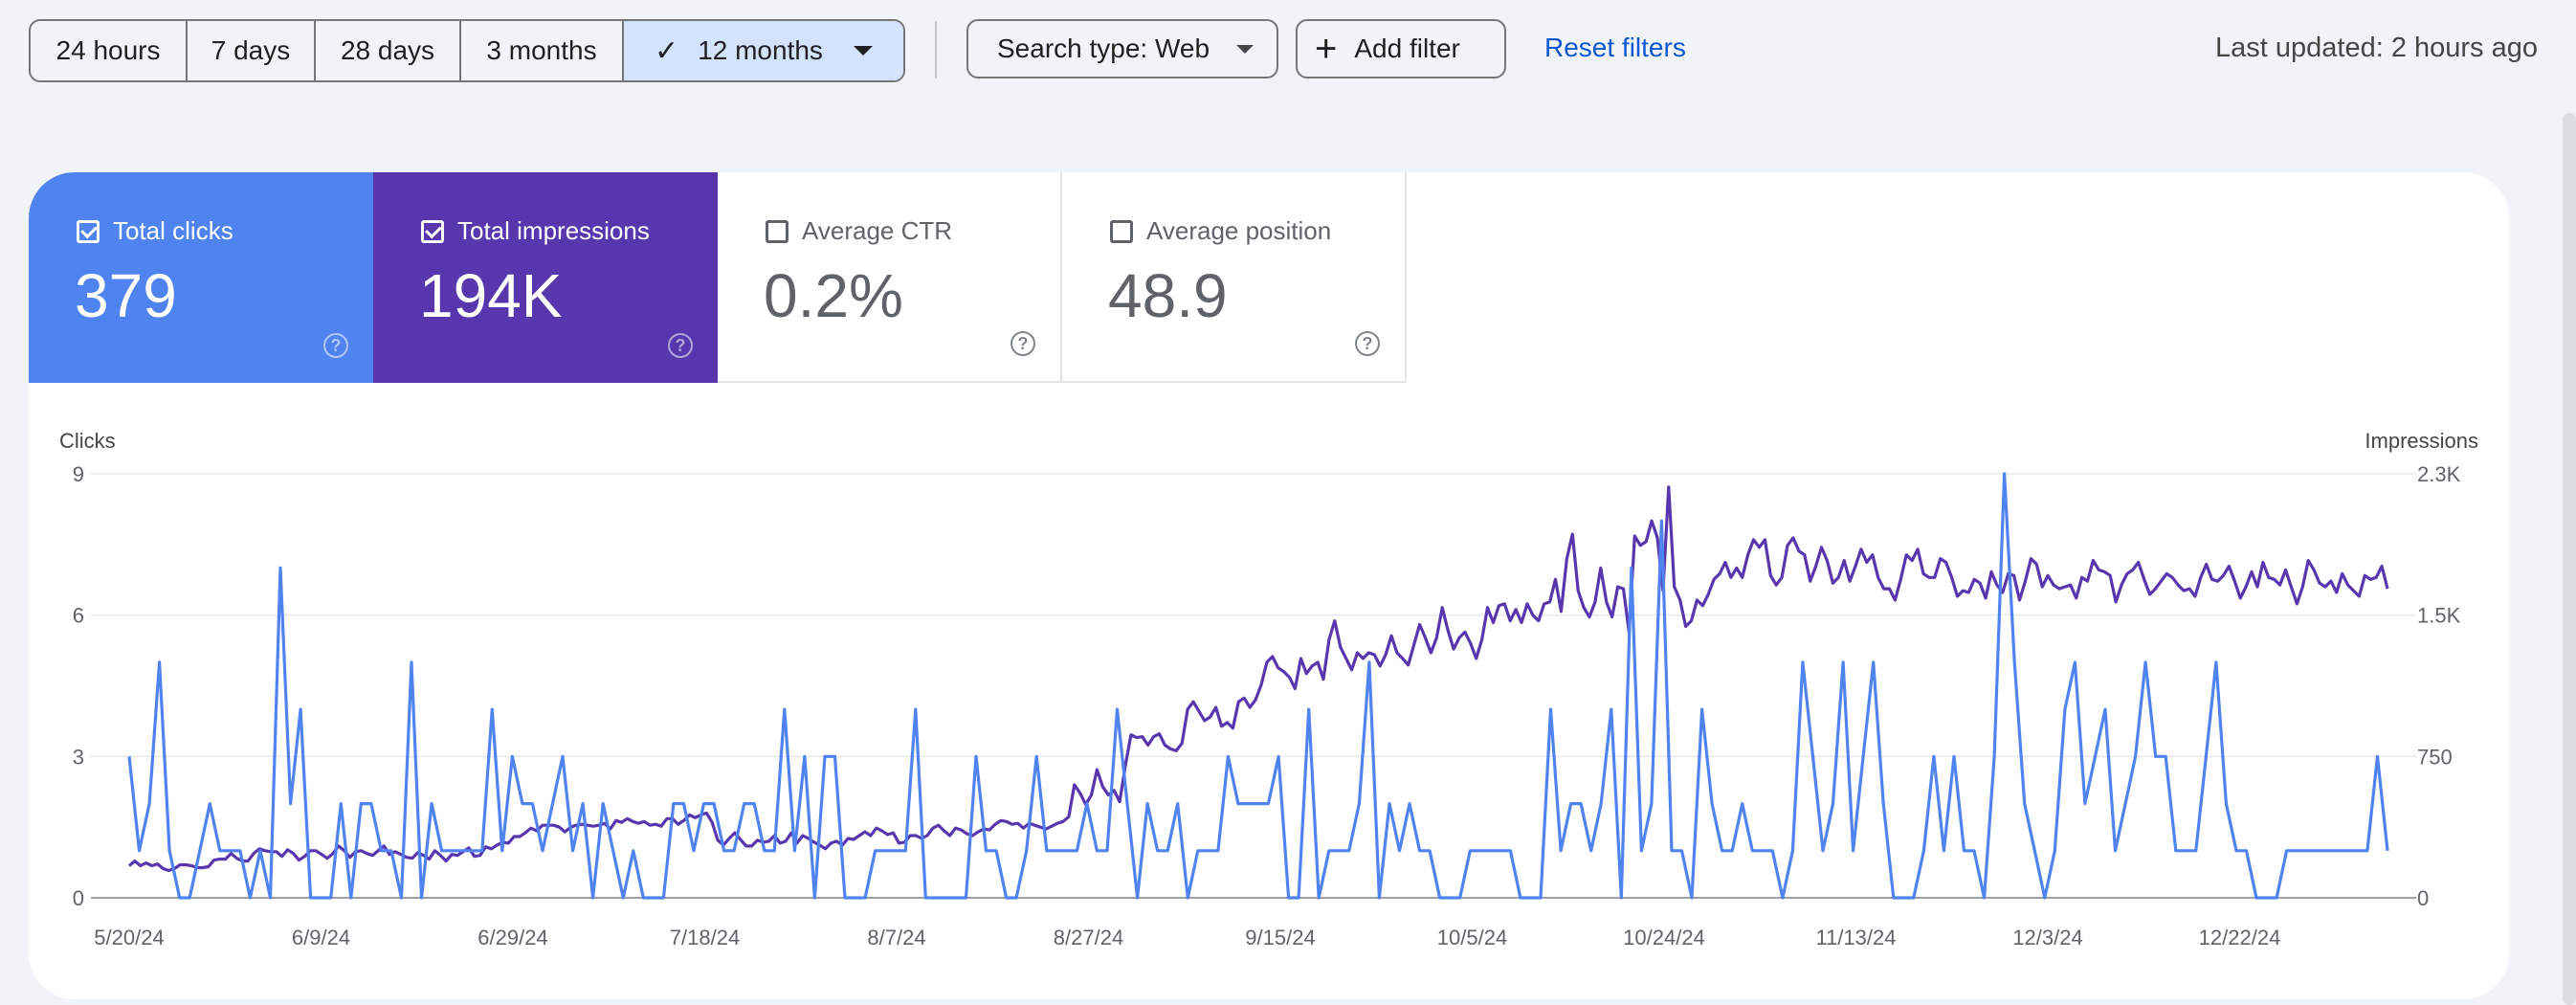 The height and width of the screenshot is (1005, 2576). I want to click on metric-average-ctr: Average CTR 0.2% ?, so click(890, 277).